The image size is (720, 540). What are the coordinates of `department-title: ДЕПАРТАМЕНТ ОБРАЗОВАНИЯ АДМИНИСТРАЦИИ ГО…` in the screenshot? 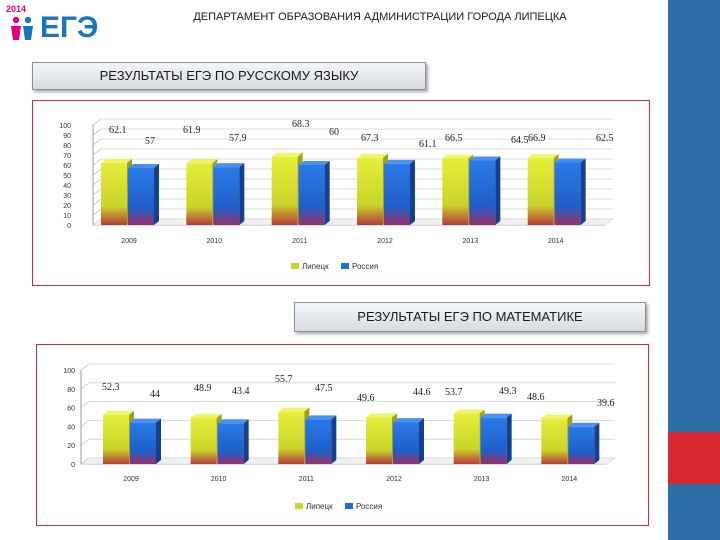 It's located at (380, 17).